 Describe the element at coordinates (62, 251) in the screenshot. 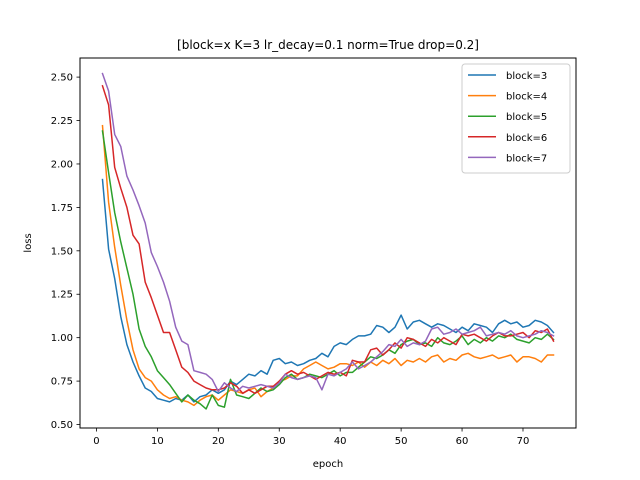

I see `y-tick-label: 1.50` at that location.